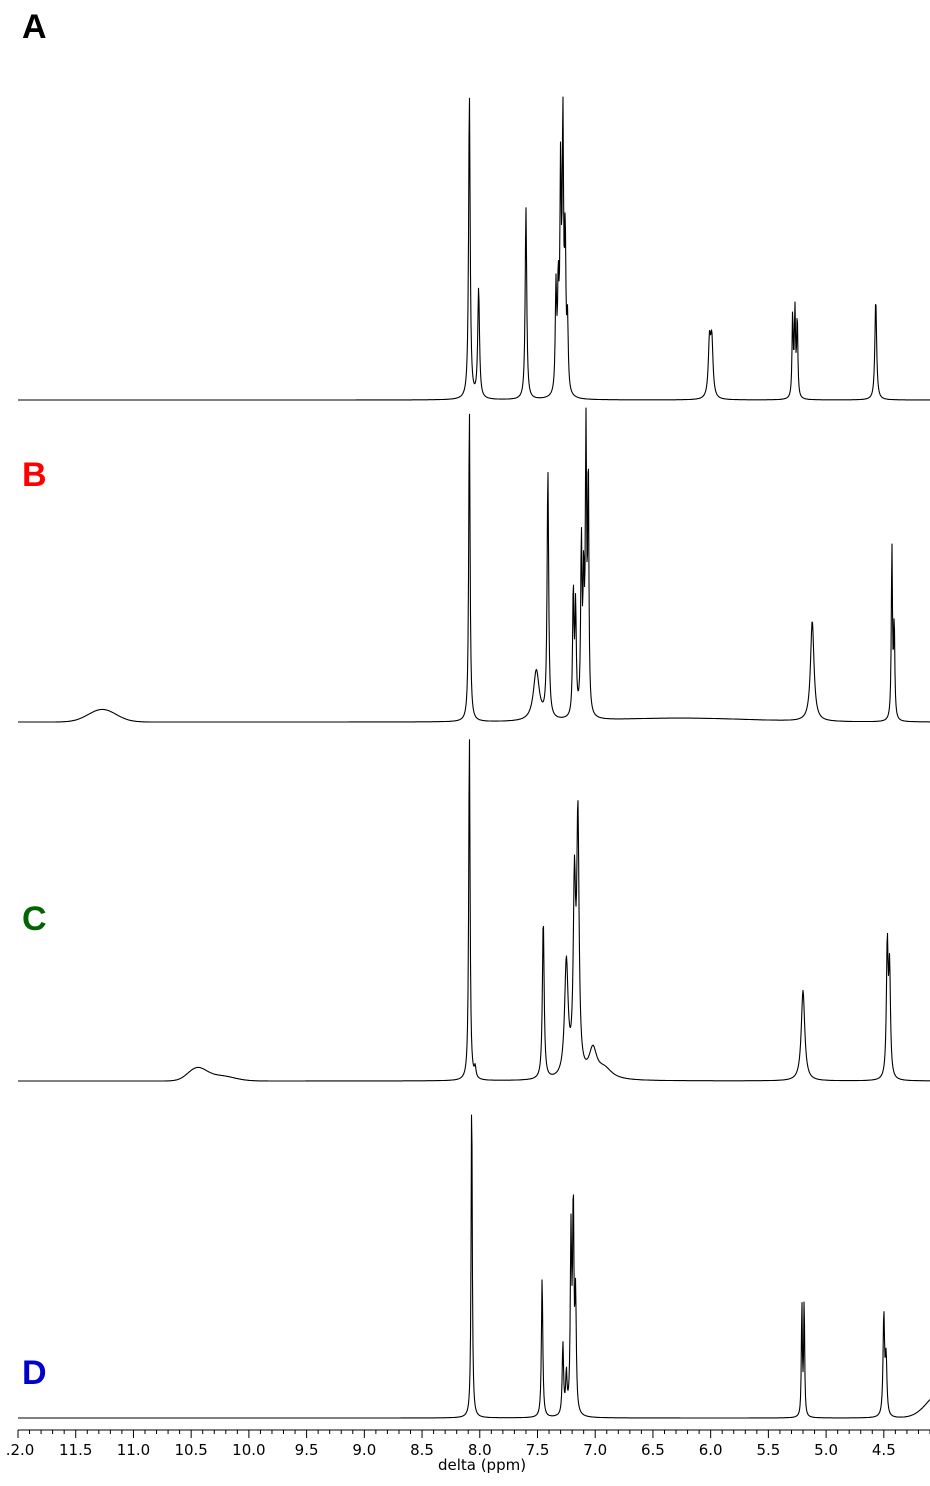  I want to click on x-tick-label: 9.0, so click(364, 1450).